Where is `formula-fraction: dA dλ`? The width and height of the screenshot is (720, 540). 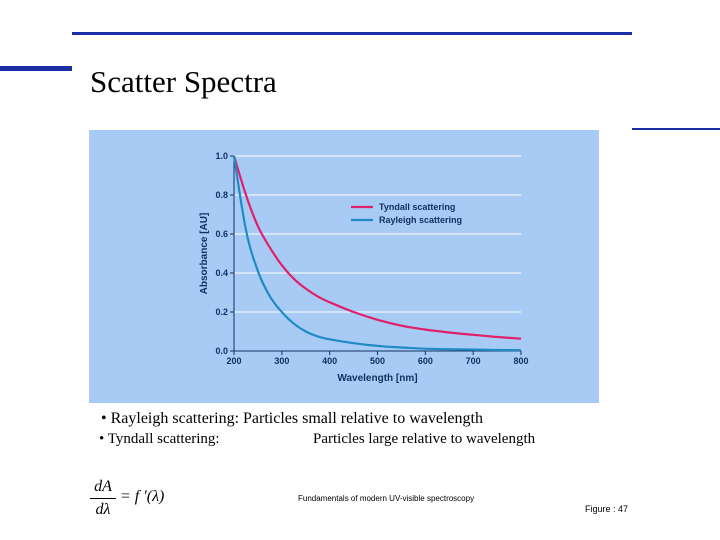
formula-fraction: dA dλ is located at coordinates (103, 498).